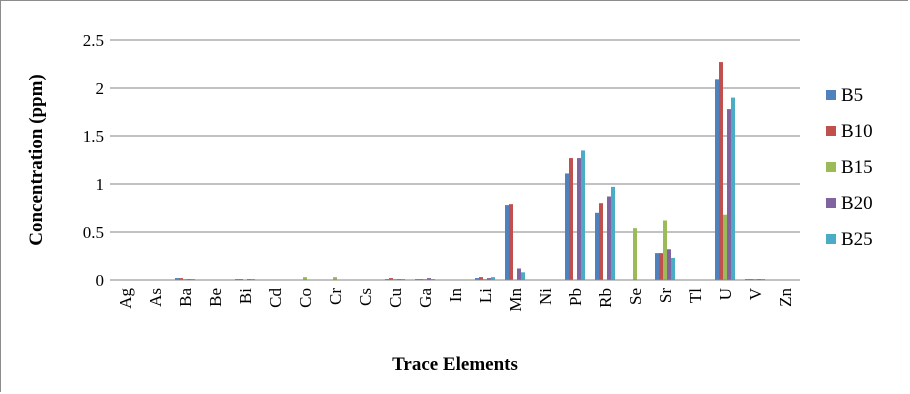 The image size is (910, 394). Describe the element at coordinates (597, 246) in the screenshot. I see `bar-B5-Rb` at that location.